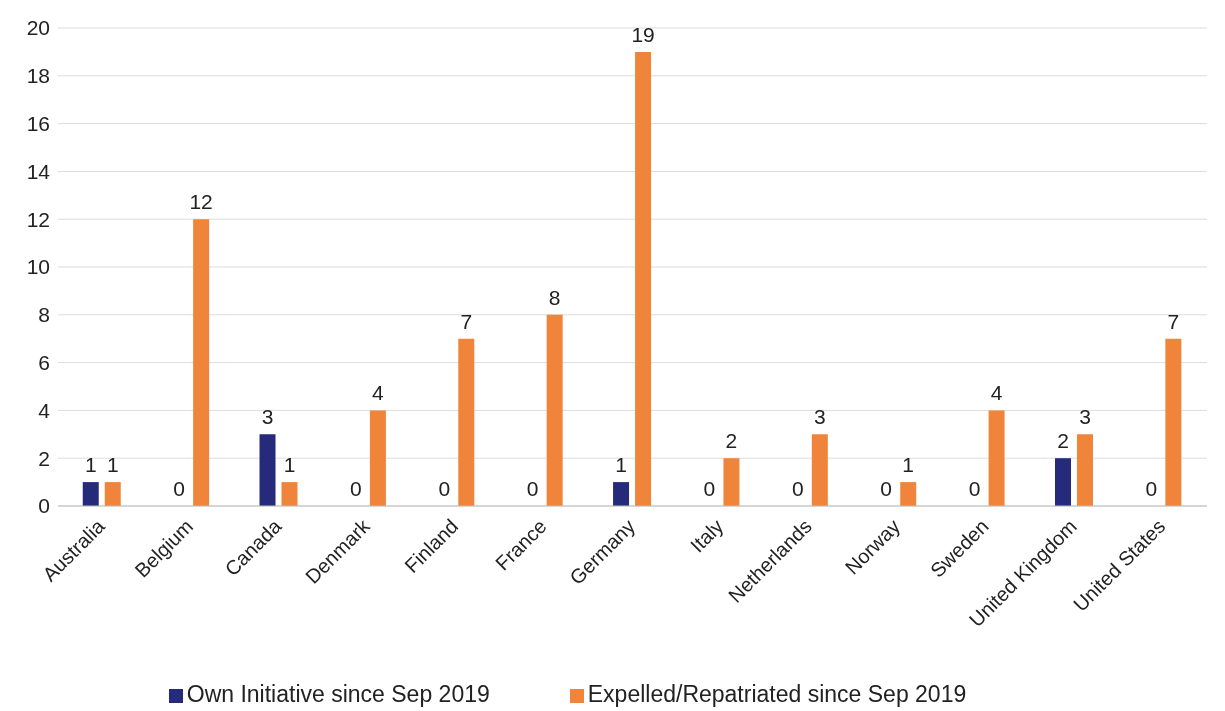  What do you see at coordinates (38, 124) in the screenshot?
I see `y-tick-label: 16` at bounding box center [38, 124].